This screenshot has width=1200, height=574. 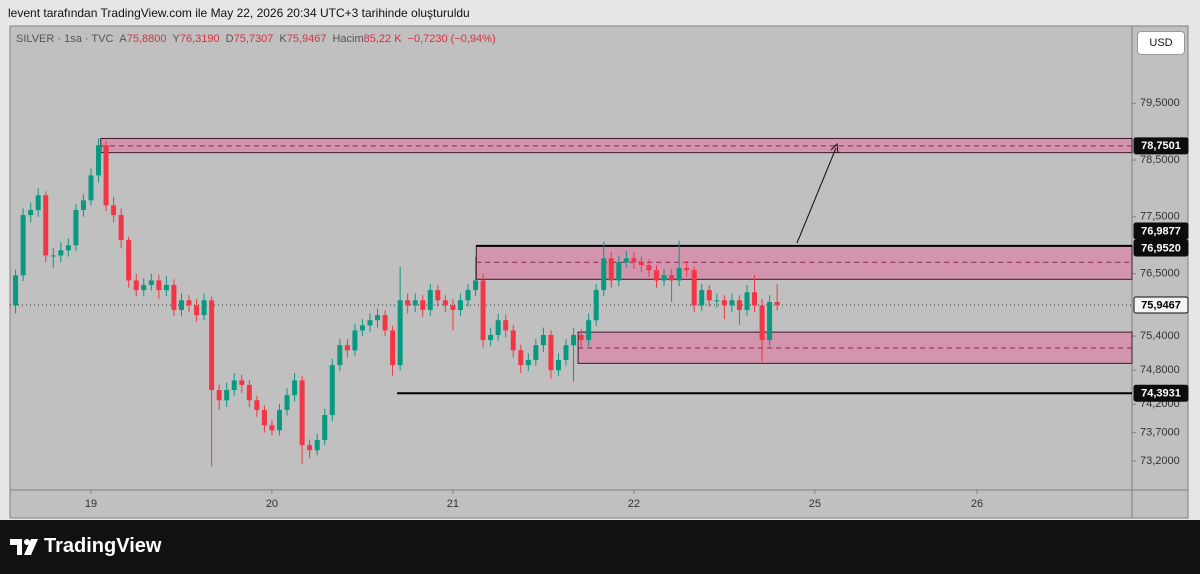 I want to click on y-tick-label: 74,8000, so click(x=1160, y=370).